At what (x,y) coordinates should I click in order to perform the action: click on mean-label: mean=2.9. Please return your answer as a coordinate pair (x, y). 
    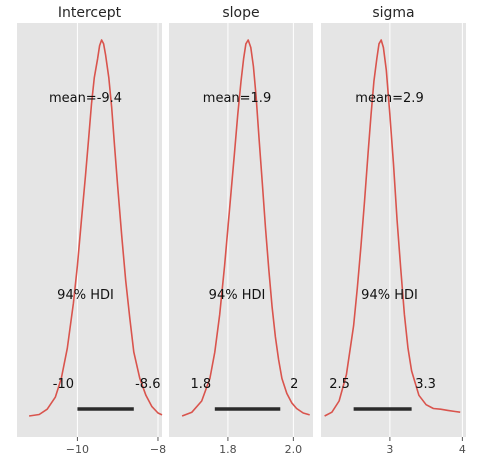
    Looking at the image, I should click on (389, 98).